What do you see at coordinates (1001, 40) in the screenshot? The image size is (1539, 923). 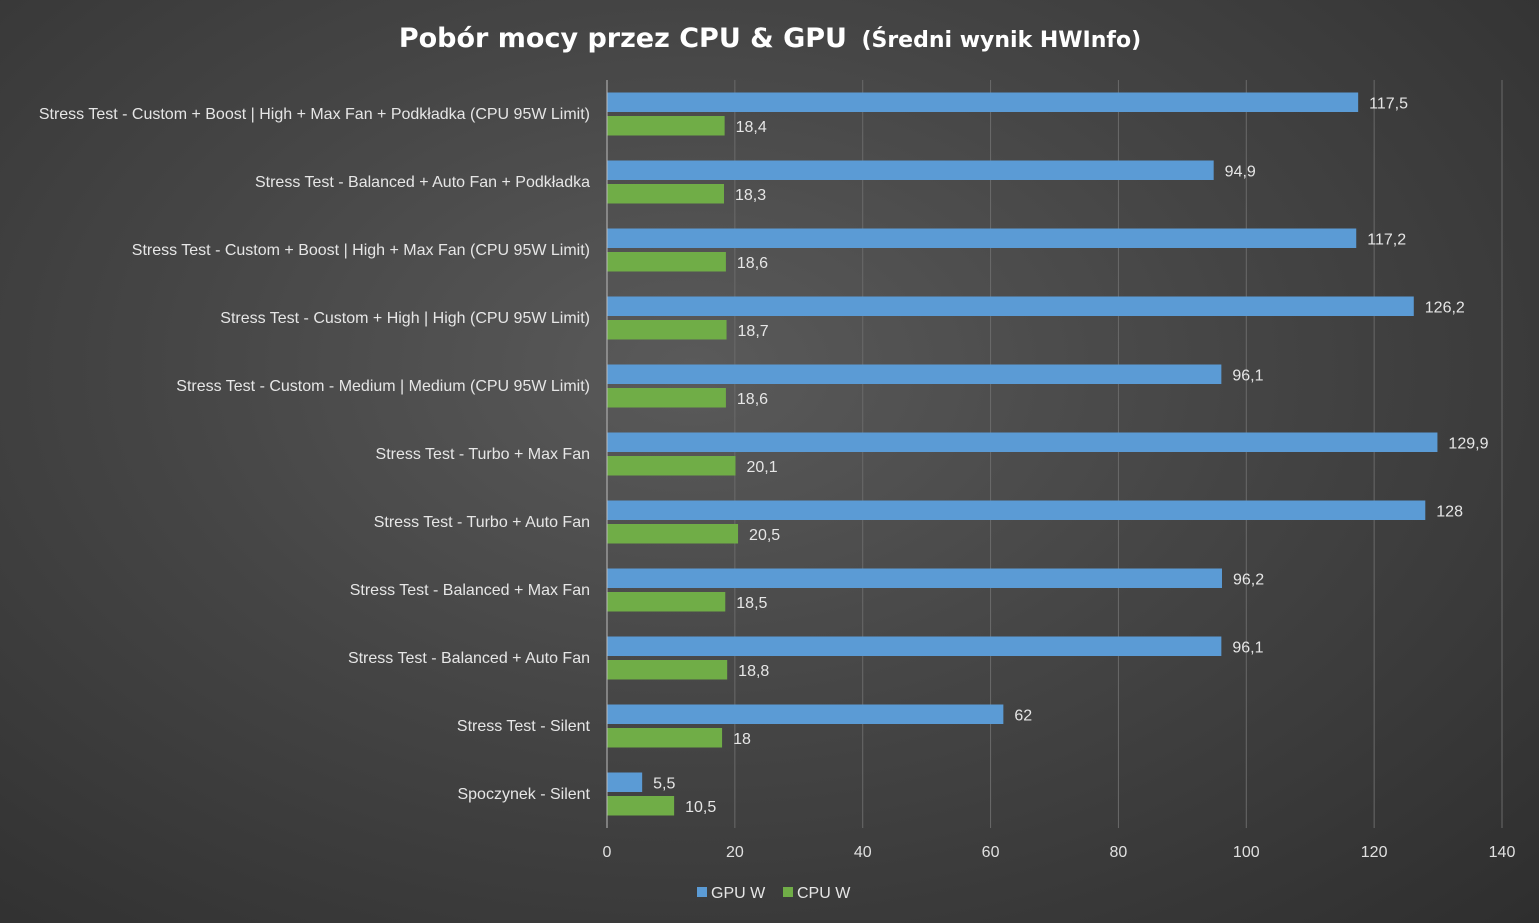 I see `chart-title-subtitle: (Średni wynik HWInfo)` at bounding box center [1001, 40].